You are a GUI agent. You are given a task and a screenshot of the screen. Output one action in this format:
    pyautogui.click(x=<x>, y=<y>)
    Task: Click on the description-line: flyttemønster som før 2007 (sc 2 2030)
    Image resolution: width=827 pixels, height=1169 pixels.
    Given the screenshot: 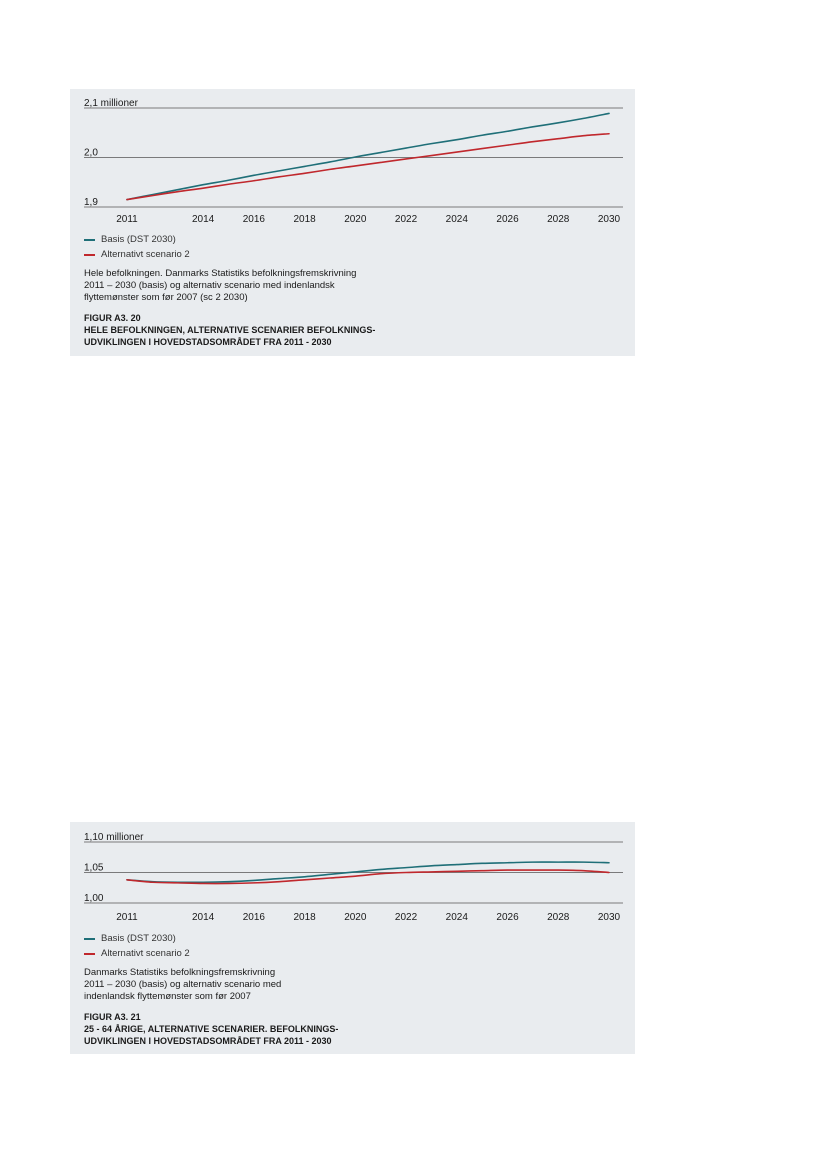 What is the action you would take?
    pyautogui.click(x=166, y=297)
    